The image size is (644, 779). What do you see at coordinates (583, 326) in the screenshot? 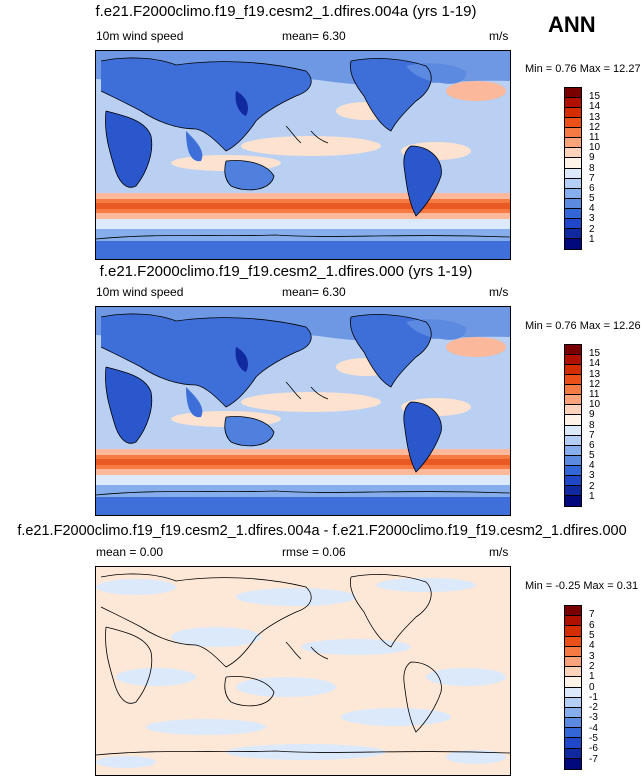
I see `panel-2-min-max: Min = 0.76 Max = 12.26` at bounding box center [583, 326].